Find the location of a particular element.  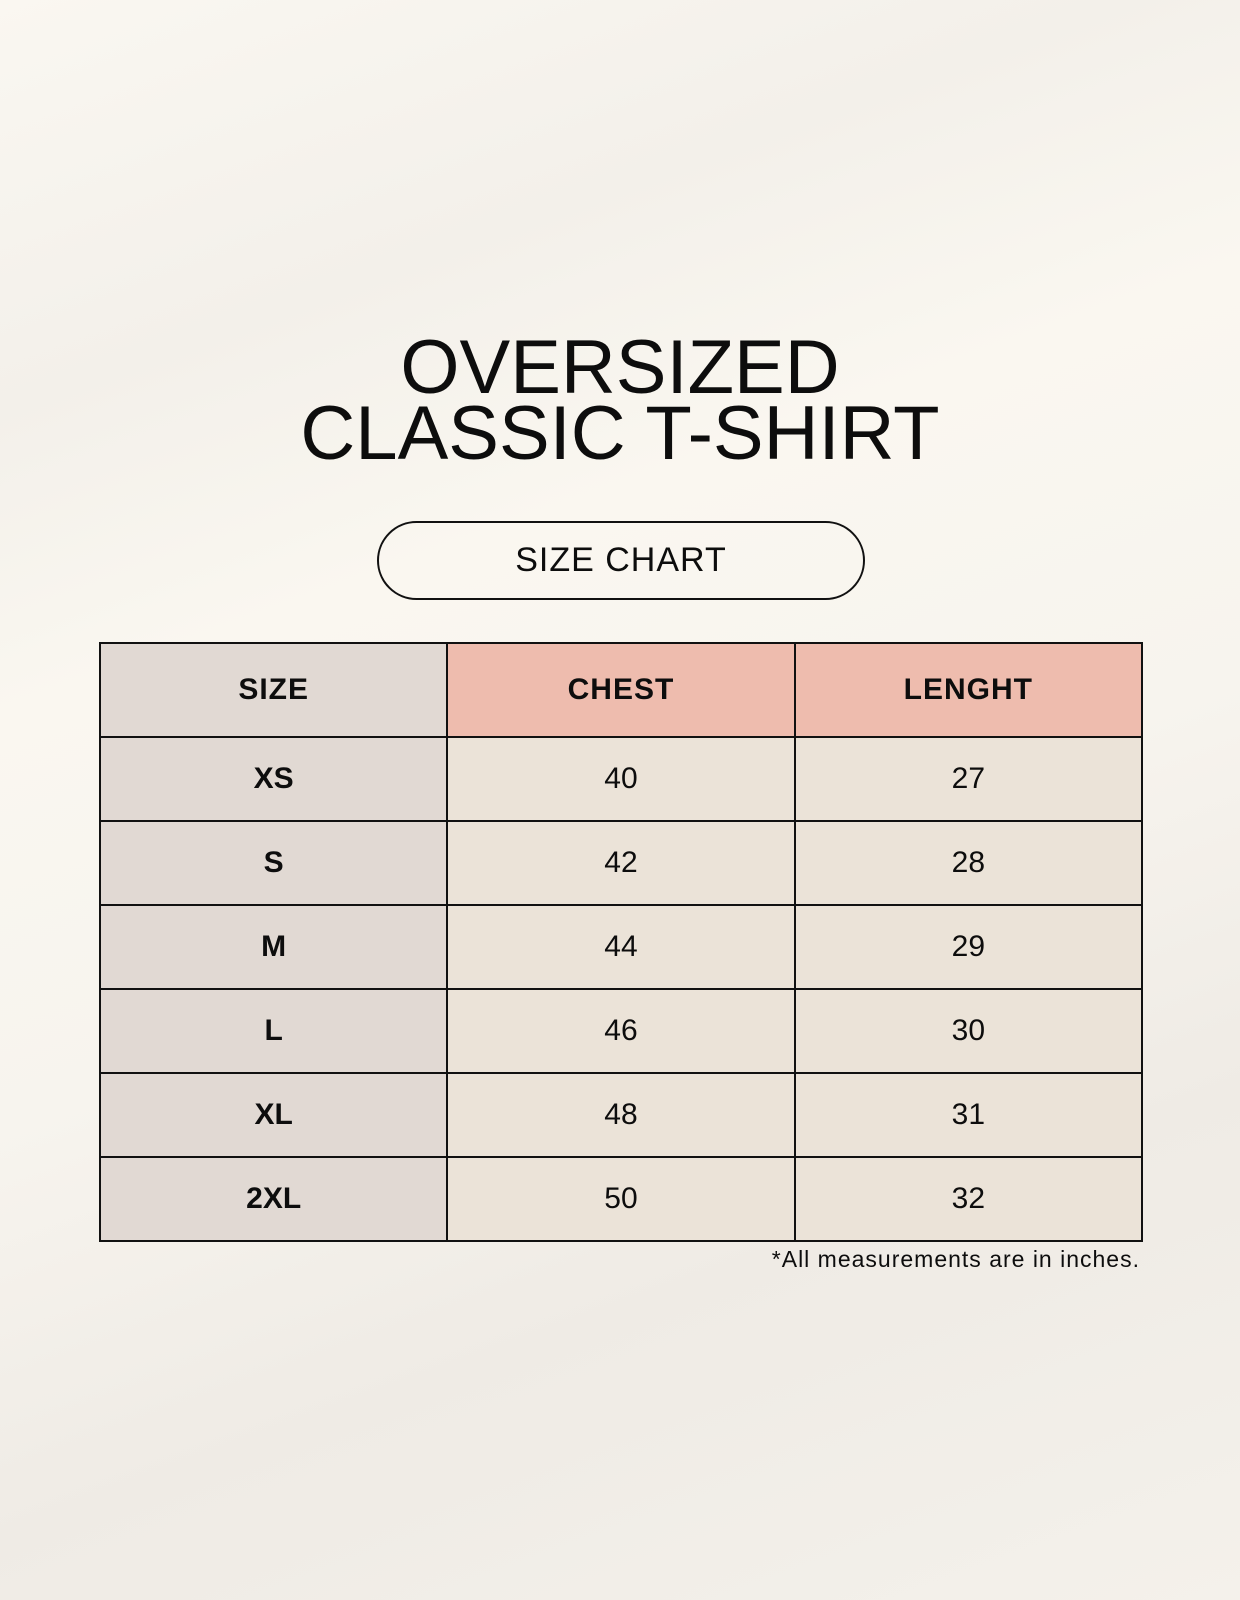

cell-chest: 44 is located at coordinates (621, 947).